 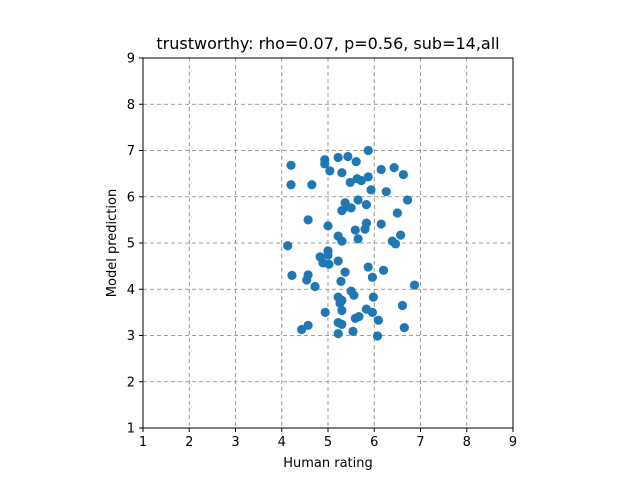 What do you see at coordinates (131, 290) in the screenshot?
I see `y-tick-label: 4` at bounding box center [131, 290].